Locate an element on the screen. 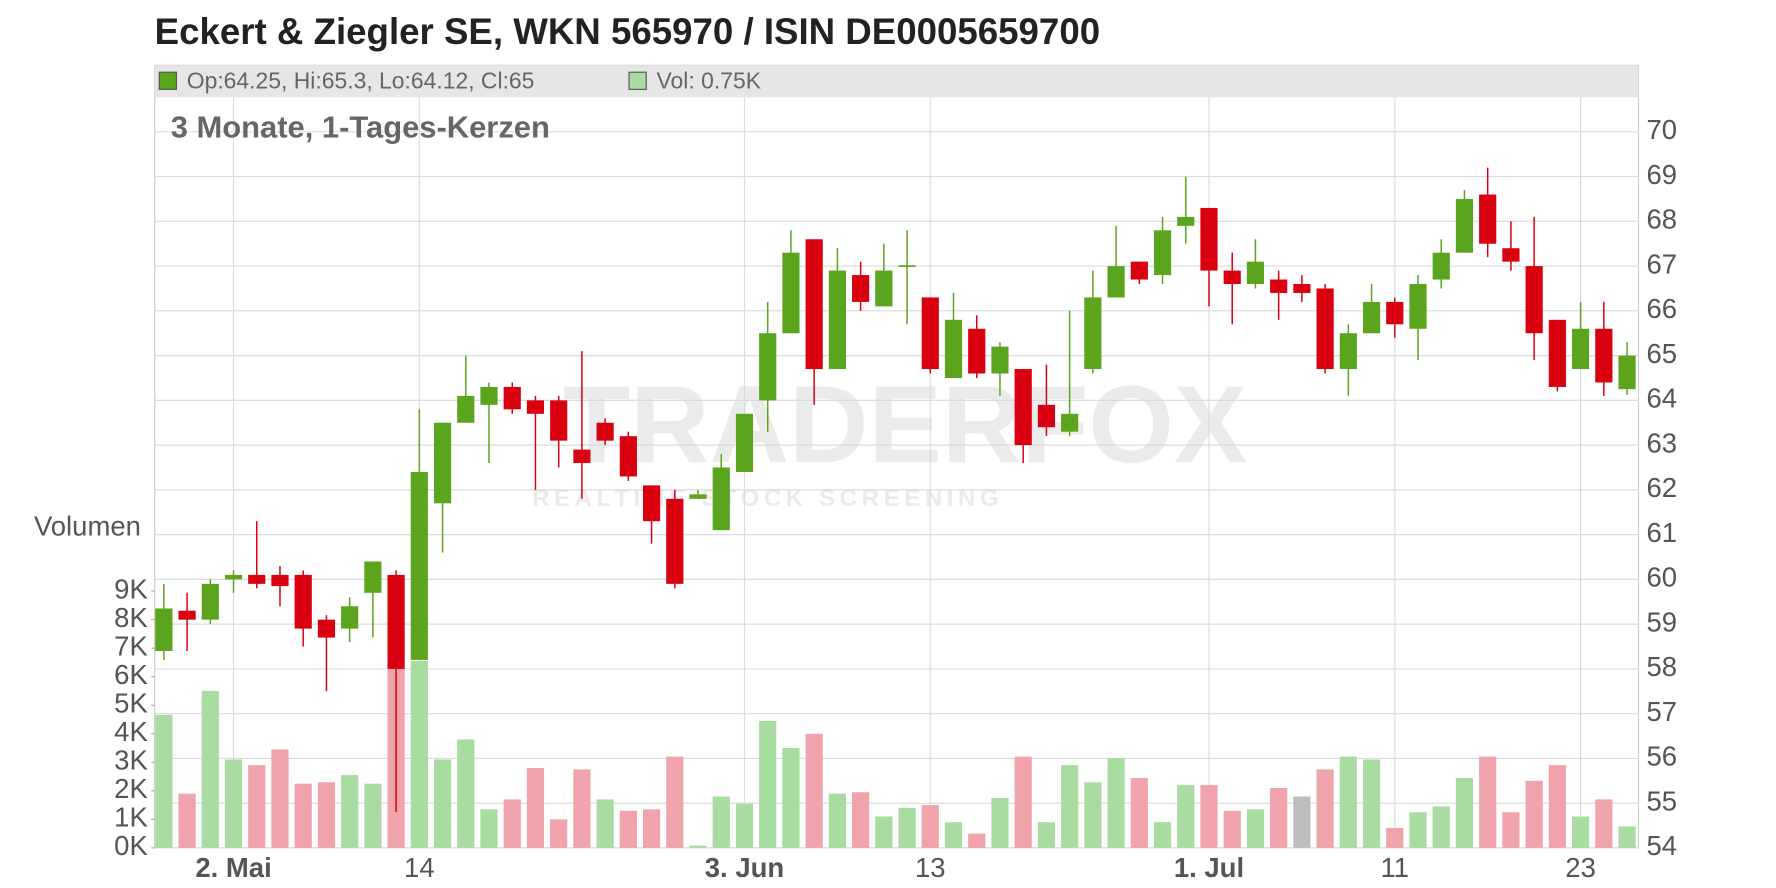 The image size is (1776, 888). legend-swatch-volume is located at coordinates (637, 80).